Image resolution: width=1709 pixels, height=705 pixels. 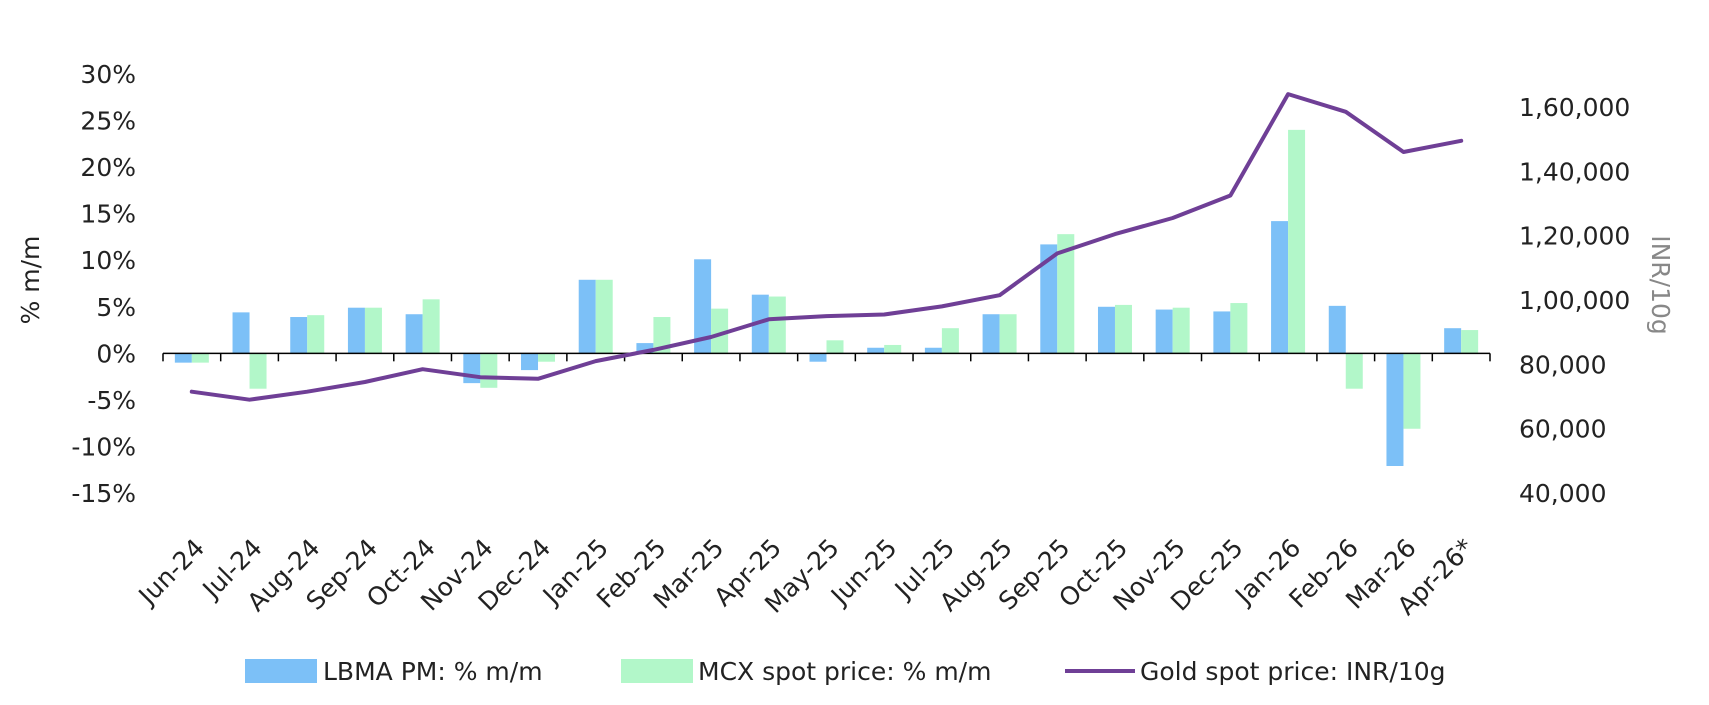 I want to click on y-tick-label: 15%, so click(x=108, y=214).